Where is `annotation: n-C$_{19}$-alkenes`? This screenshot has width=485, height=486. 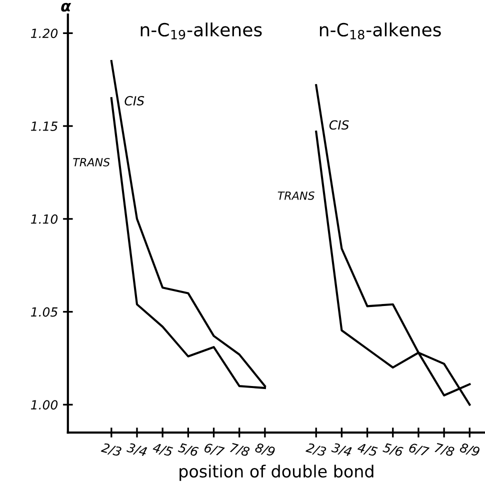
annotation: n-C$_{19}$-alkenes is located at coordinates (201, 31).